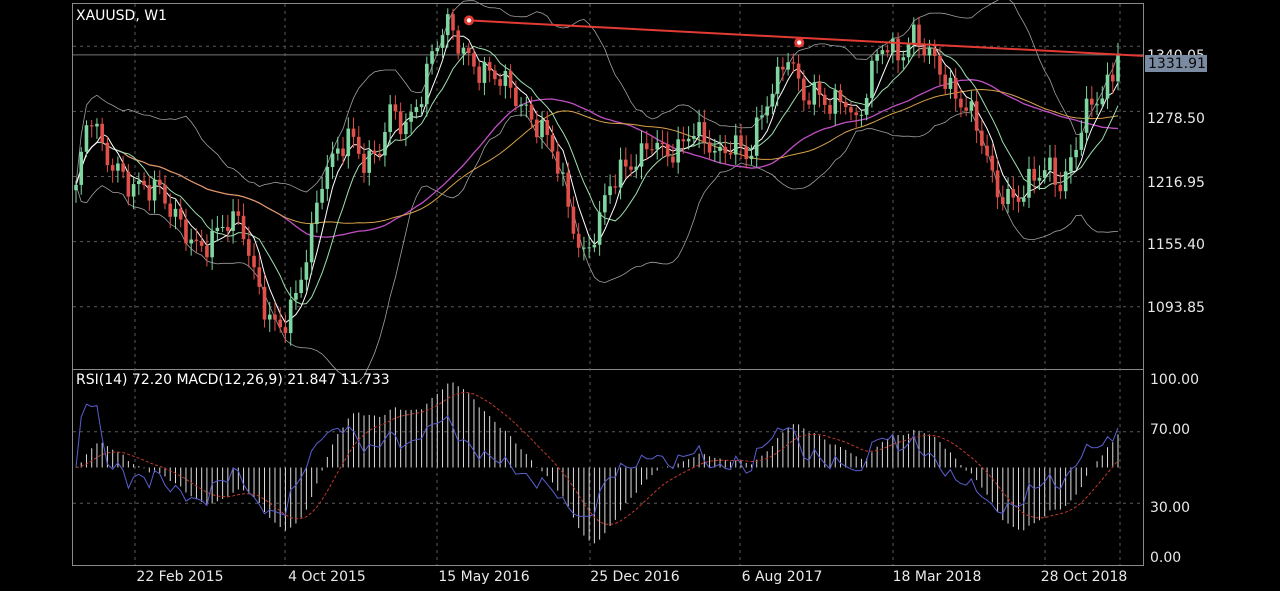  What do you see at coordinates (1176, 308) in the screenshot?
I see `price-tick-label: 1093.85` at bounding box center [1176, 308].